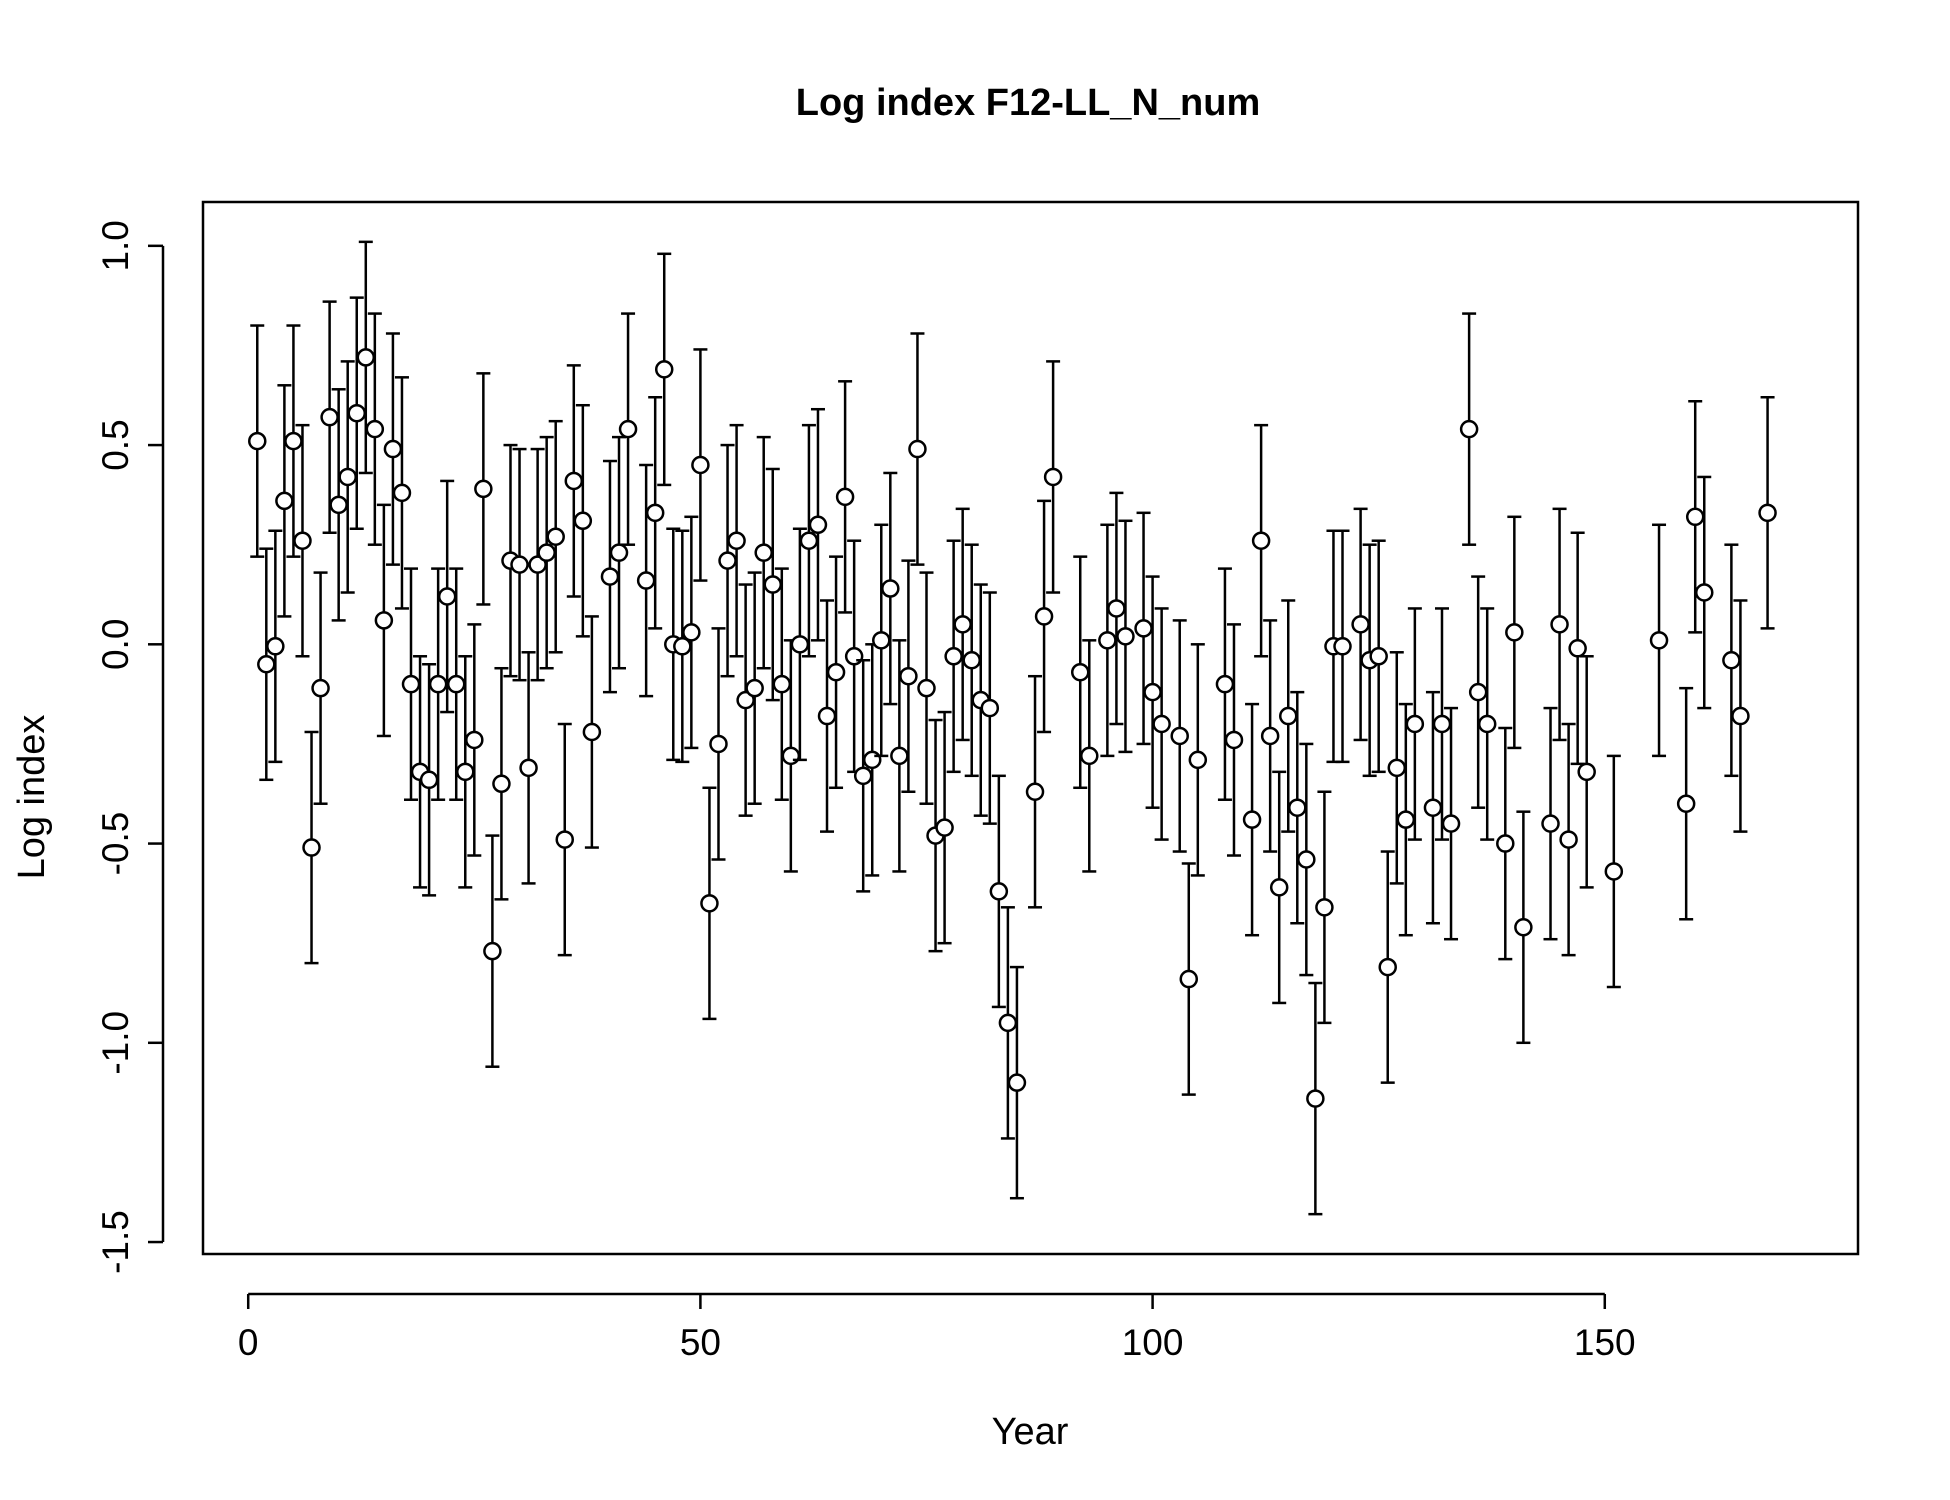 This screenshot has width=1950, height=1500. What do you see at coordinates (248, 1342) in the screenshot?
I see `x-tick-label: 0` at bounding box center [248, 1342].